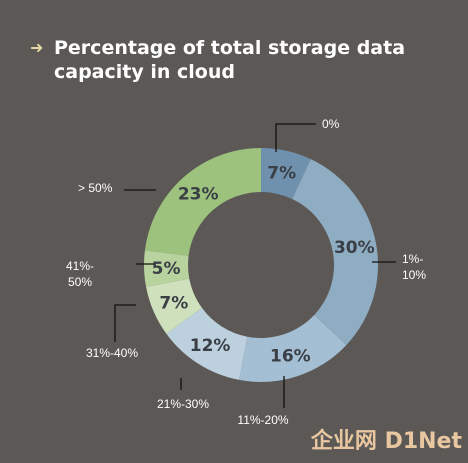  What do you see at coordinates (36, 47) in the screenshot?
I see `title-arrow-icon: ➜` at bounding box center [36, 47].